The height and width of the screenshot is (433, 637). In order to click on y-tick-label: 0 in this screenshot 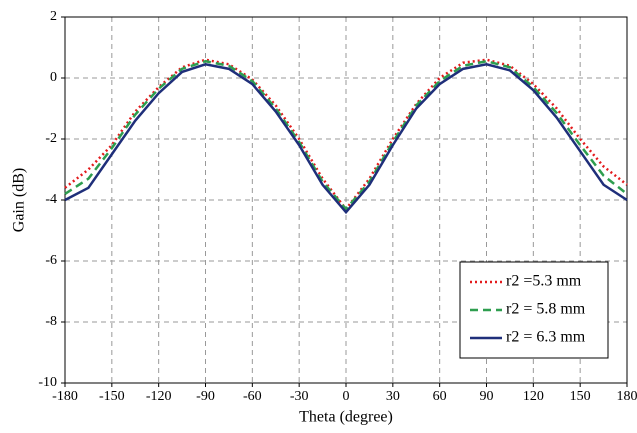, I will do `click(53, 77)`.